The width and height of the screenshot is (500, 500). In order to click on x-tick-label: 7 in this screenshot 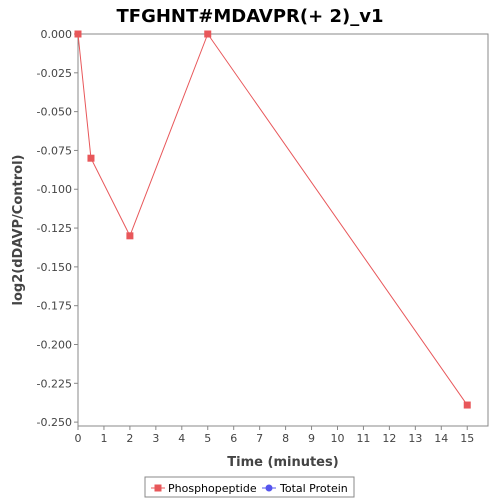, I will do `click(259, 438)`.